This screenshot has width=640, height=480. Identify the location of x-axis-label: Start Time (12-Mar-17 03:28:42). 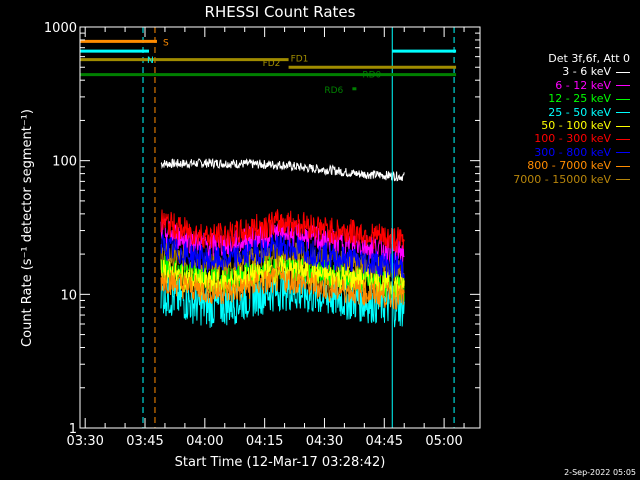
(280, 462).